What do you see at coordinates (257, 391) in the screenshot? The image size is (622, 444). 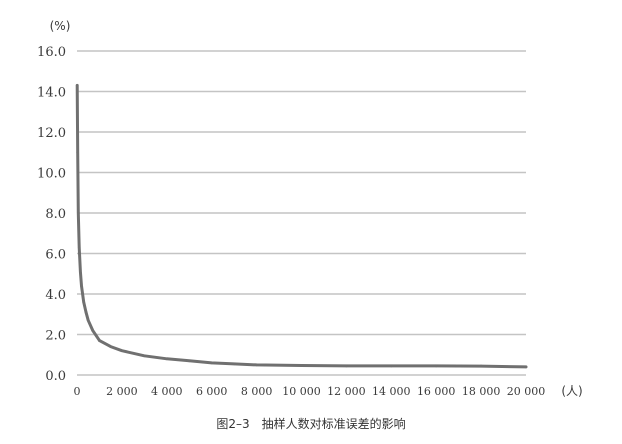 I see `x-tick-label: 8 000` at bounding box center [257, 391].